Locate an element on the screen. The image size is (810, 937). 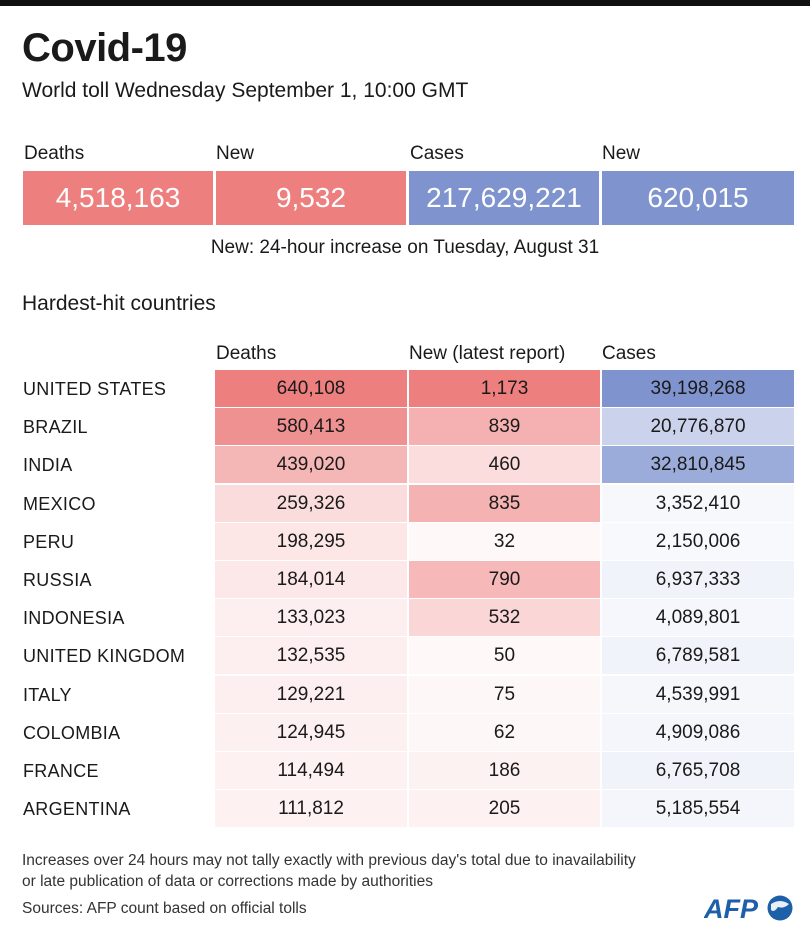
country-name: INDONESIA is located at coordinates (74, 618).